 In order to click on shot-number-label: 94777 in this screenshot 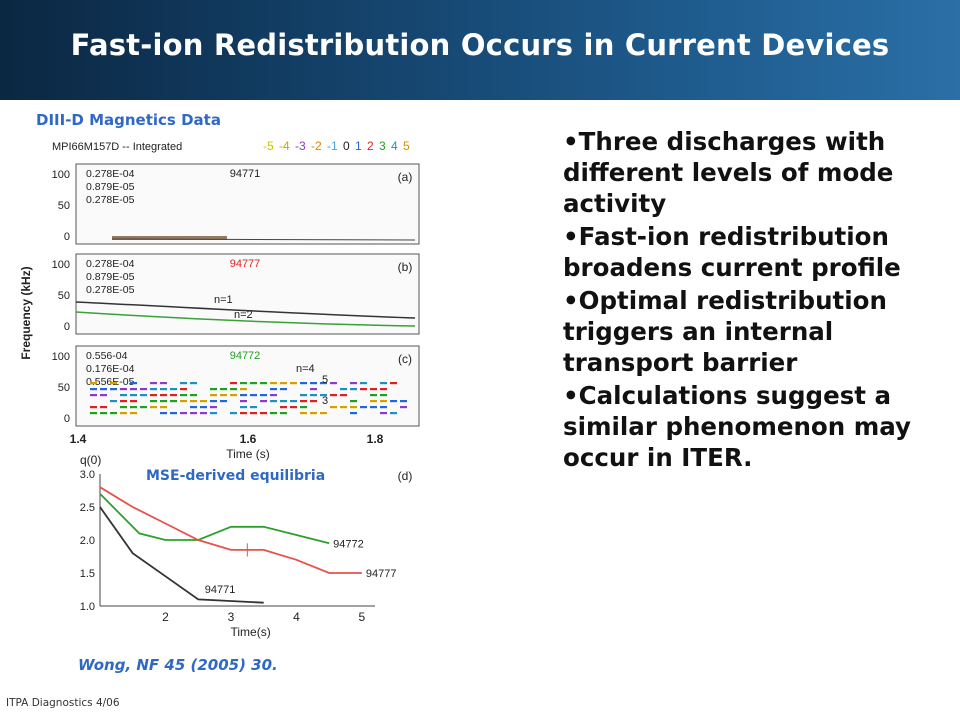, I will do `click(245, 264)`.